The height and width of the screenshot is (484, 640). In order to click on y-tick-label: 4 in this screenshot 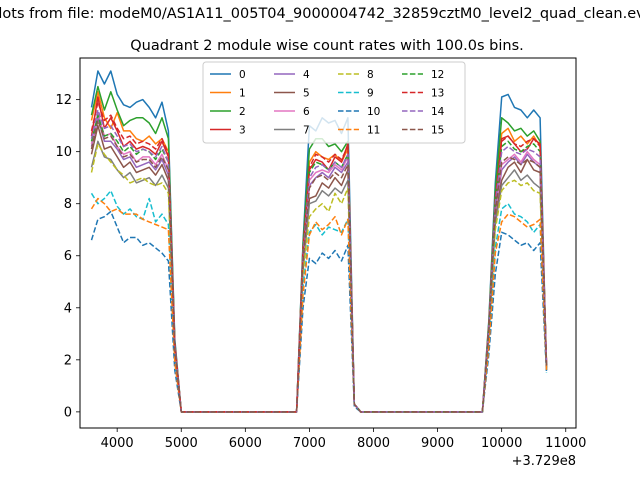, I will do `click(68, 308)`.